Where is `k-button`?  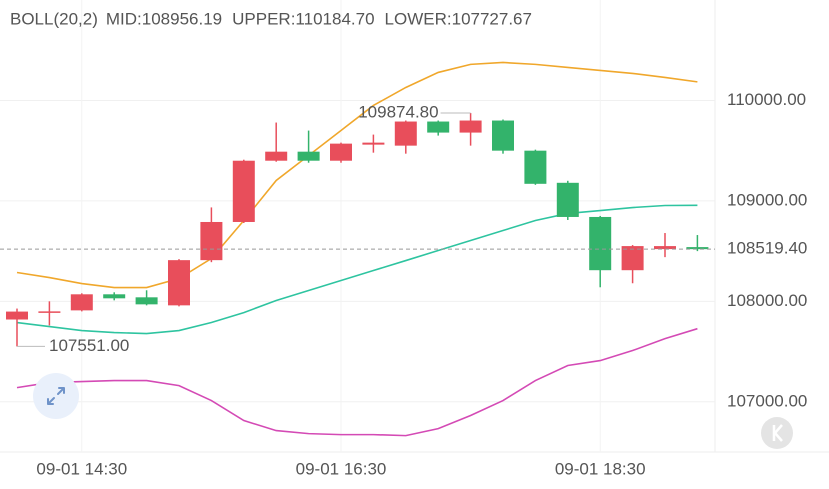 k-button is located at coordinates (777, 433).